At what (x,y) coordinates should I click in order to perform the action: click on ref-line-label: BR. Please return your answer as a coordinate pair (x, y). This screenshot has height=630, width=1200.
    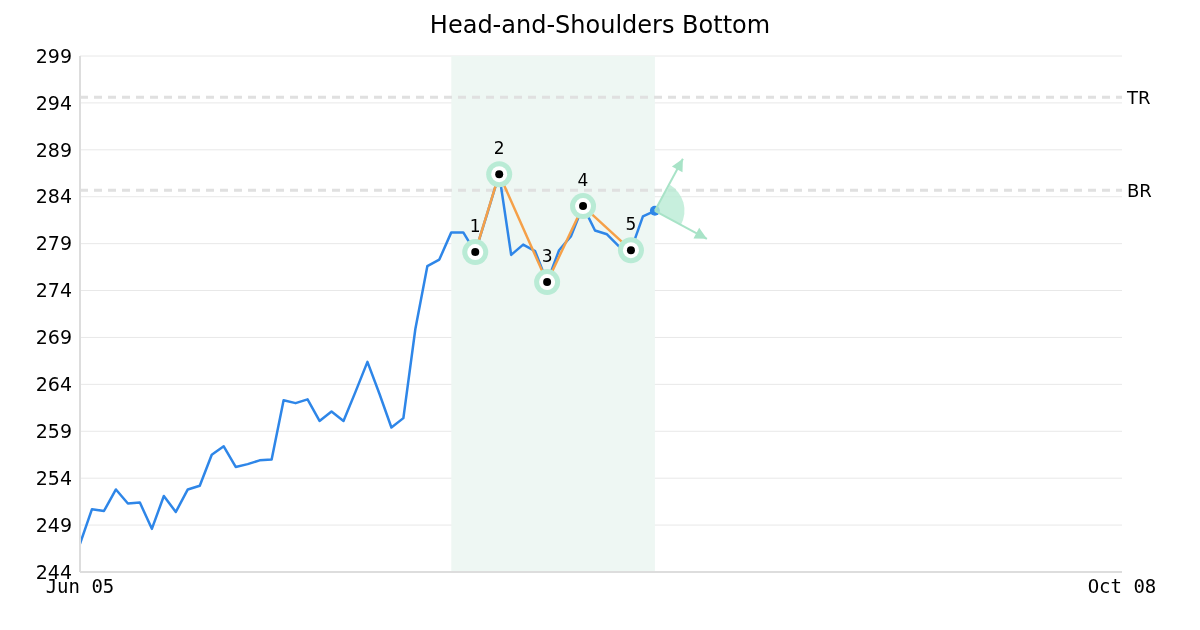
    Looking at the image, I should click on (1139, 190).